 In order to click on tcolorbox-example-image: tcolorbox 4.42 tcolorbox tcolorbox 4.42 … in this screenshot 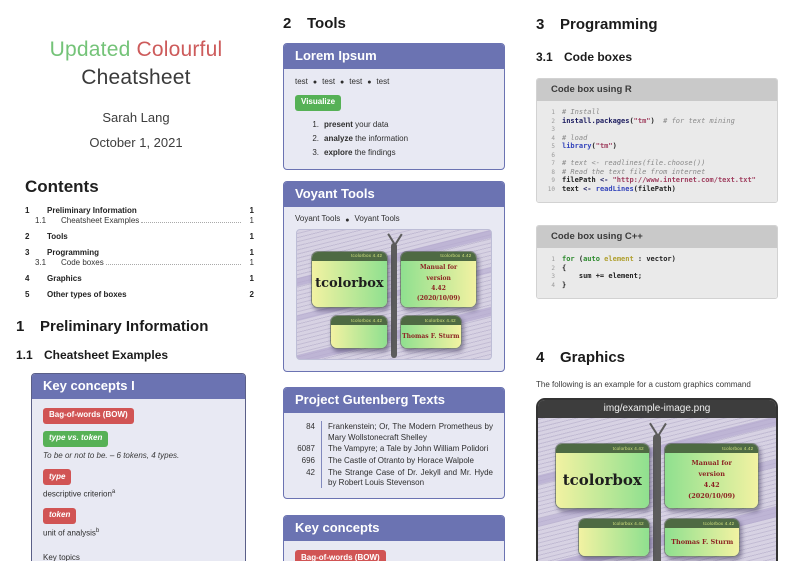, I will do `click(657, 489)`.